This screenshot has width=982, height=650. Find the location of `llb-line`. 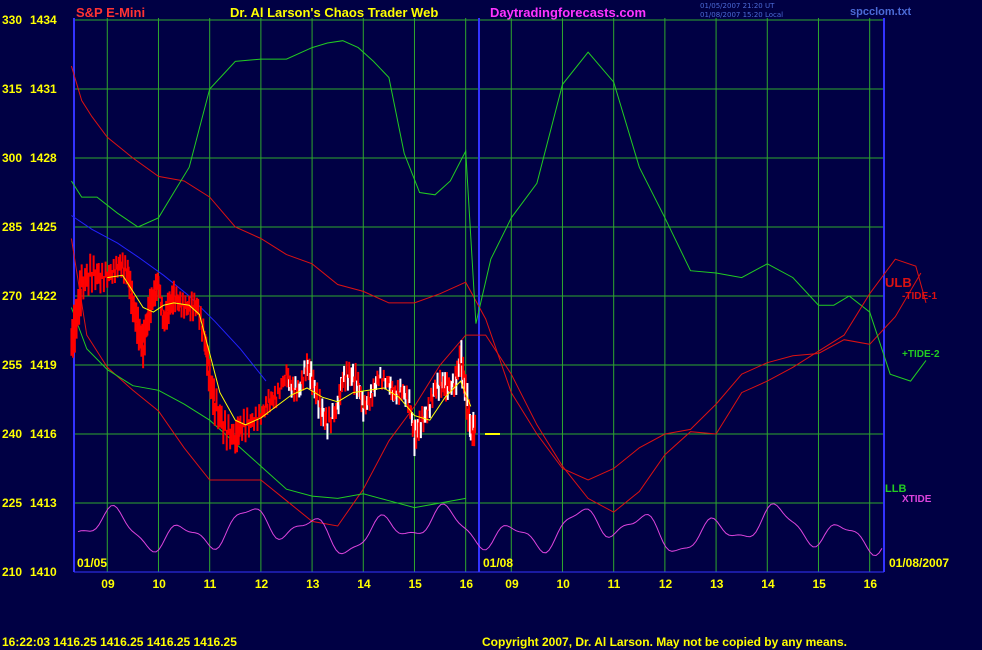

llb-line is located at coordinates (268, 408).